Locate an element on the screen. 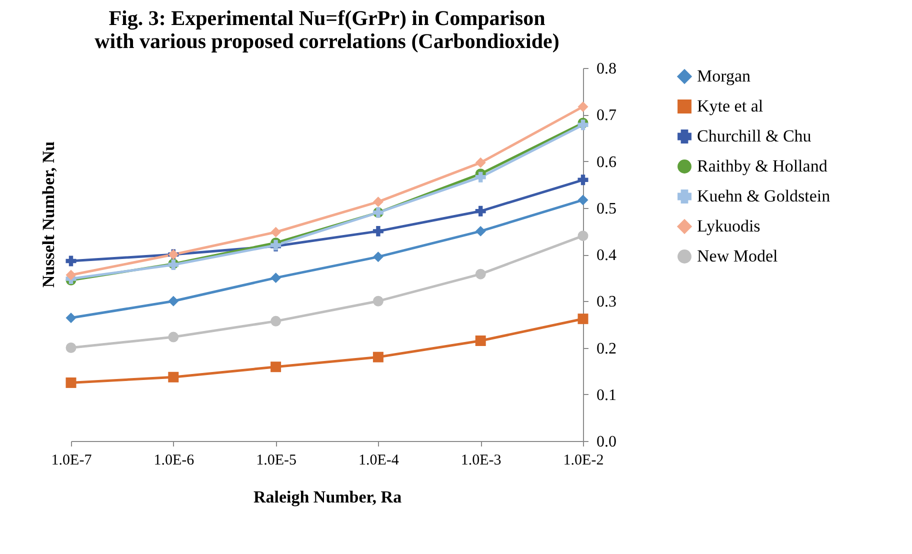  y-tick-label: 0.0 is located at coordinates (606, 442).